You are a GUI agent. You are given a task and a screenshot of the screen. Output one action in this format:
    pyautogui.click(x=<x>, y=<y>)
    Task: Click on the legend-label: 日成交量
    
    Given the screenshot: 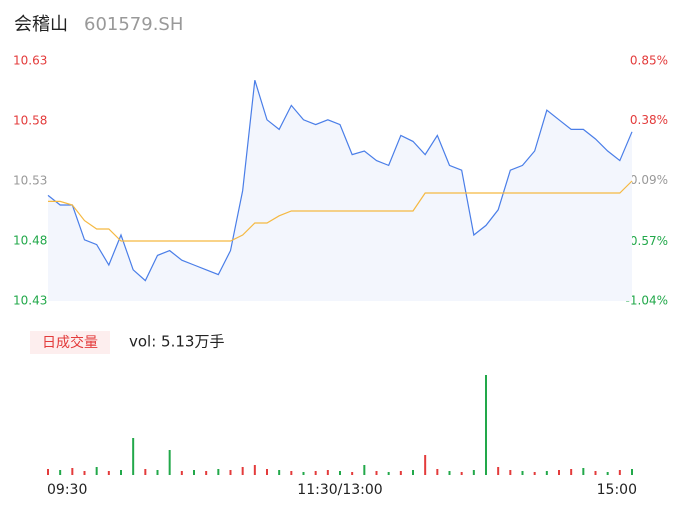 What is the action you would take?
    pyautogui.click(x=70, y=342)
    